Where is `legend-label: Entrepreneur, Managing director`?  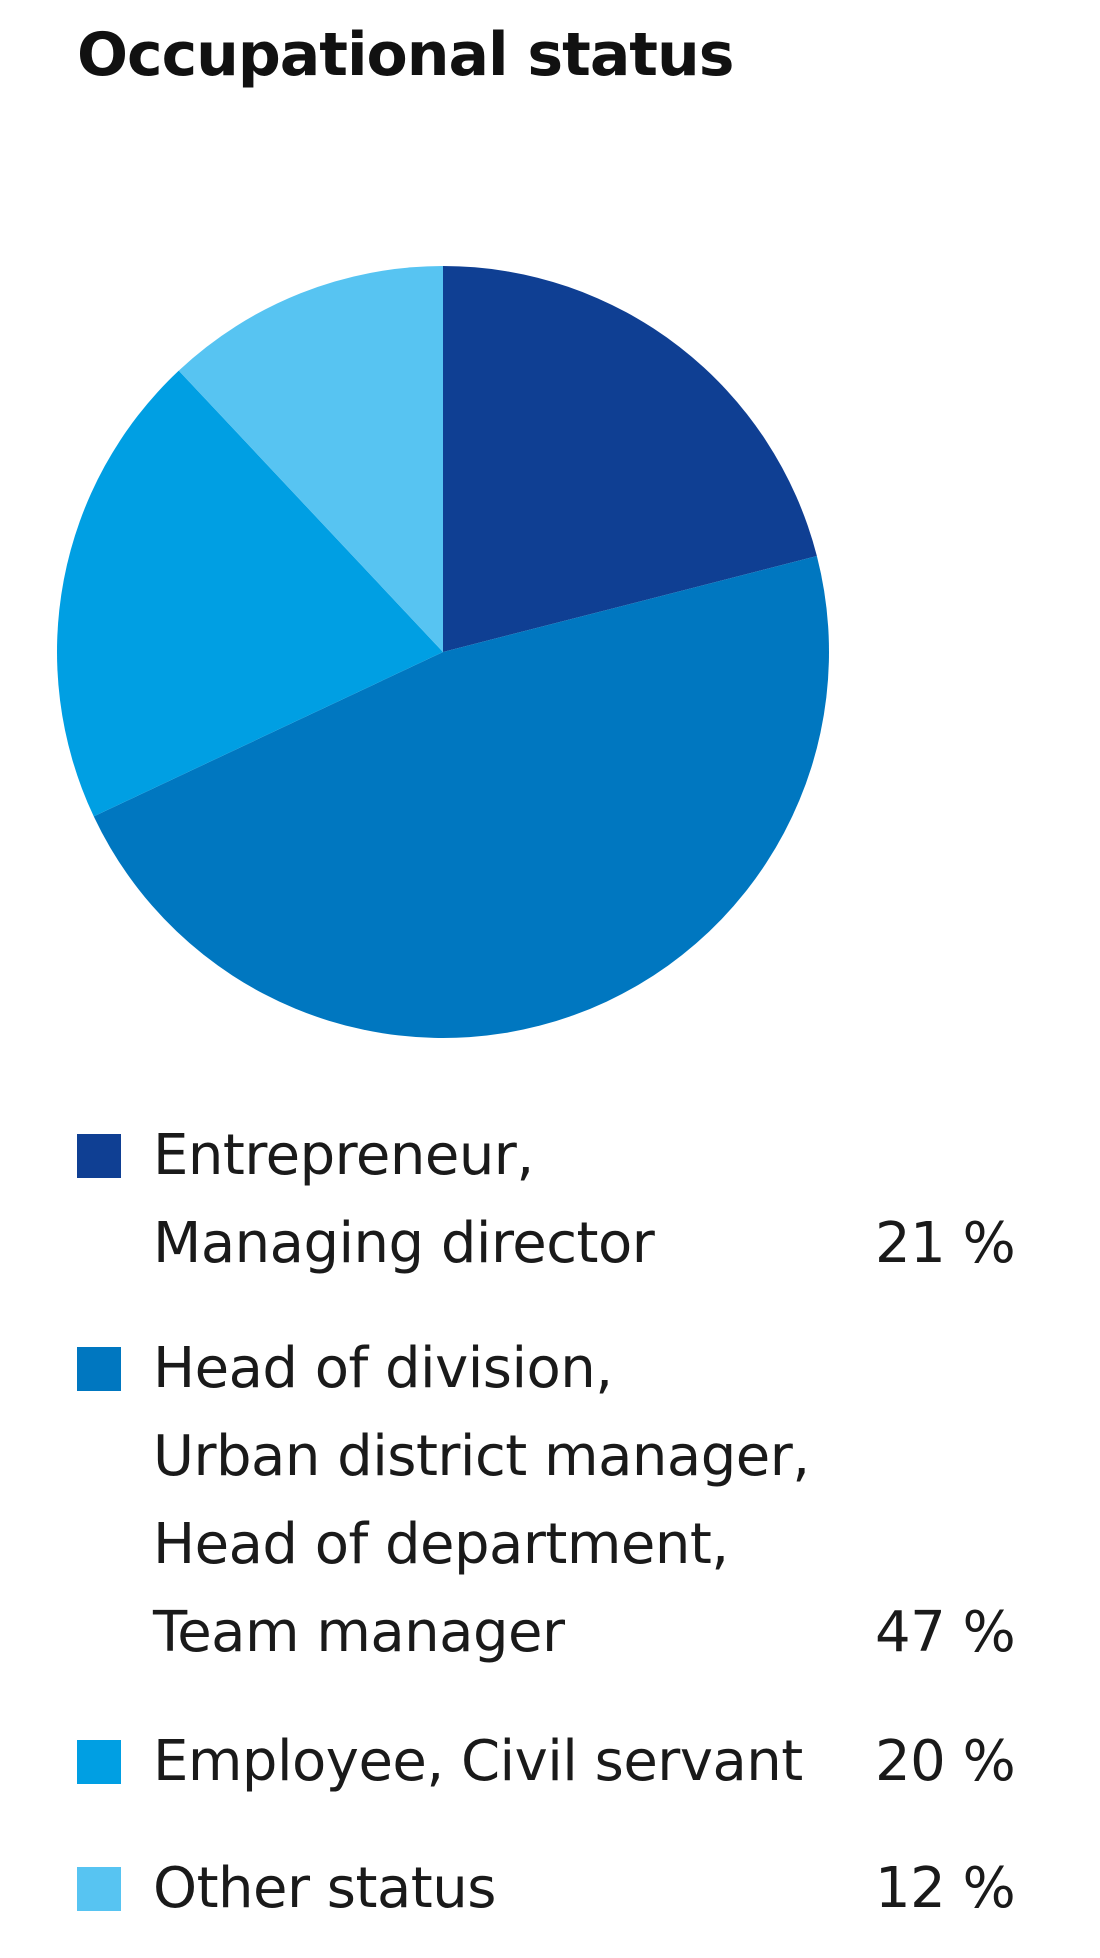 legend-label: Entrepreneur, Managing director is located at coordinates (404, 1200).